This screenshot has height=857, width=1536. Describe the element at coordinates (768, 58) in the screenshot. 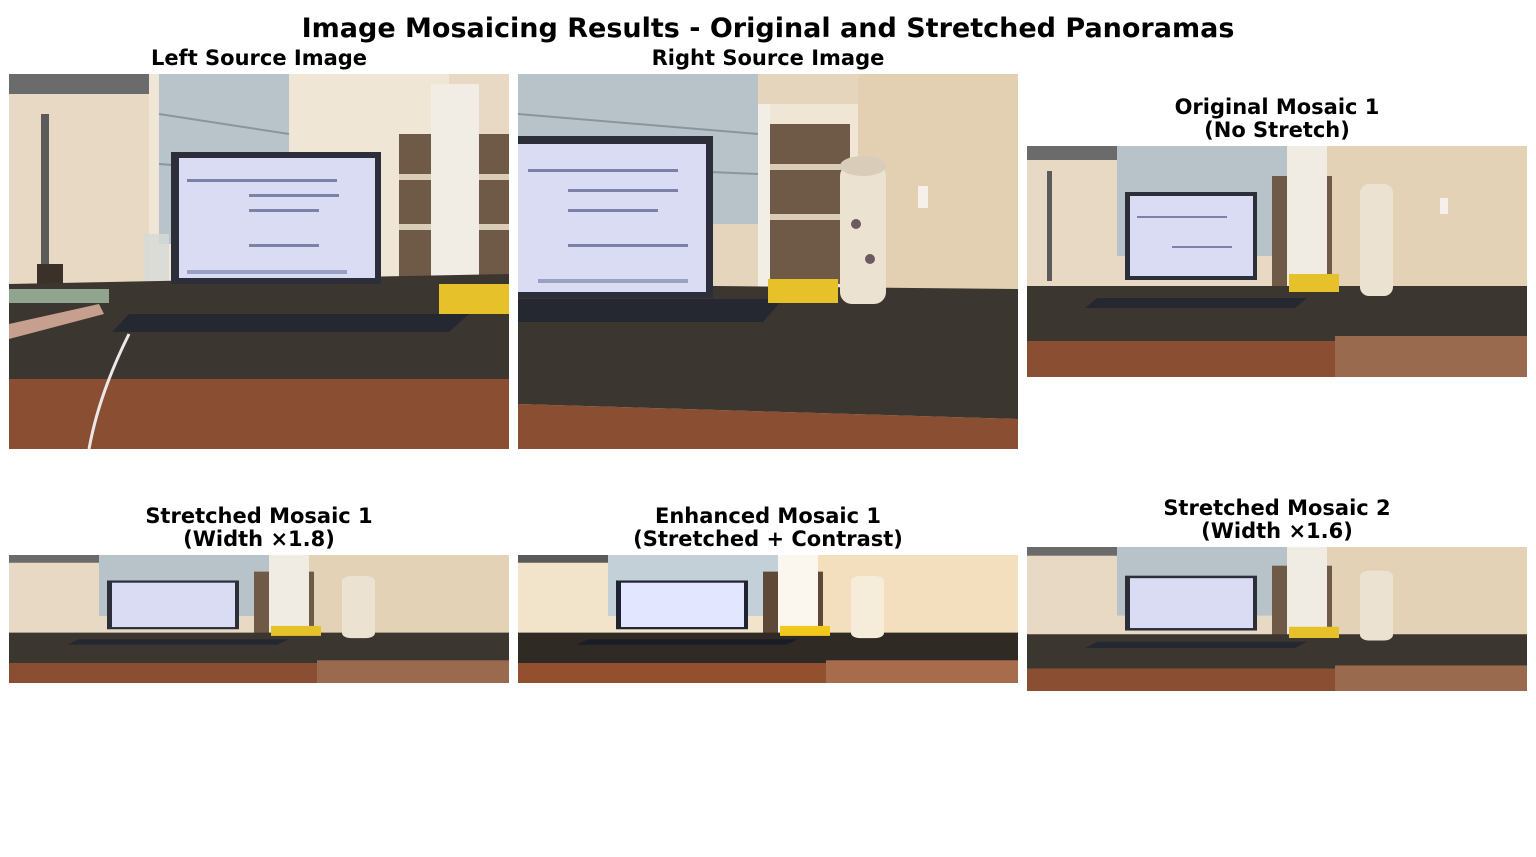

I see `panel-title-right-source: Right Source Image` at that location.